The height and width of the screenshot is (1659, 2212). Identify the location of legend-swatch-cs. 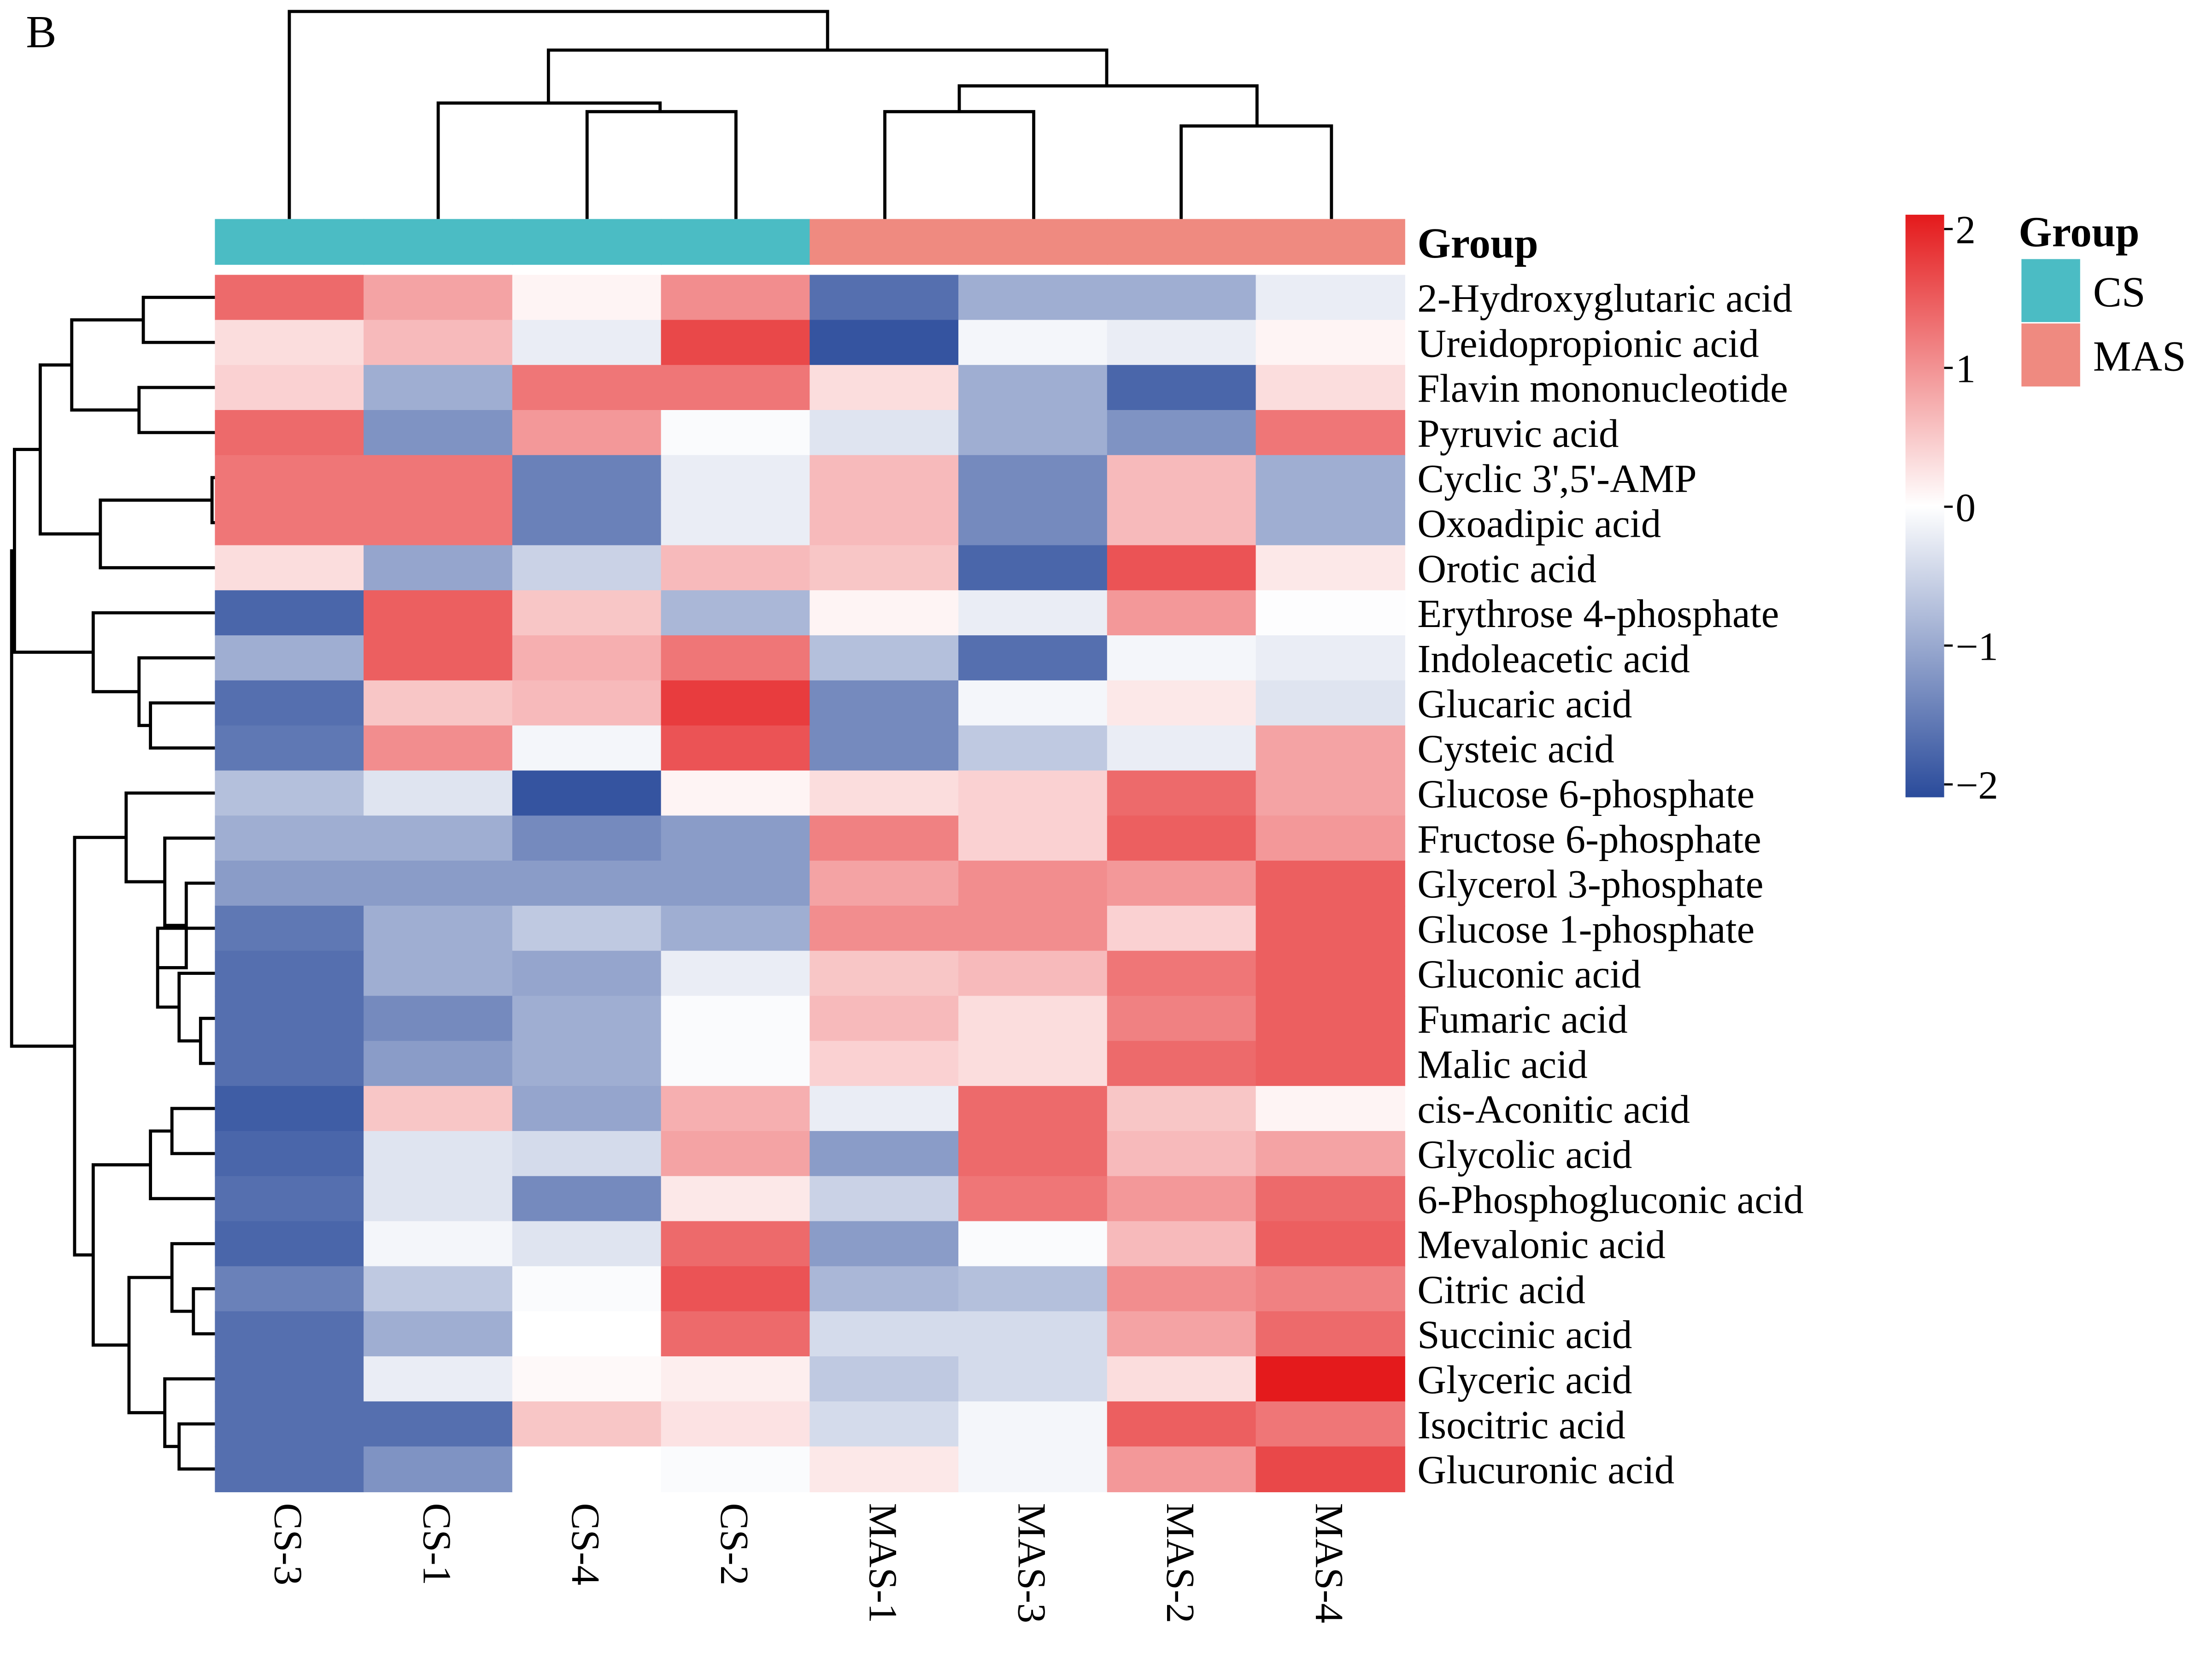
(2050, 290).